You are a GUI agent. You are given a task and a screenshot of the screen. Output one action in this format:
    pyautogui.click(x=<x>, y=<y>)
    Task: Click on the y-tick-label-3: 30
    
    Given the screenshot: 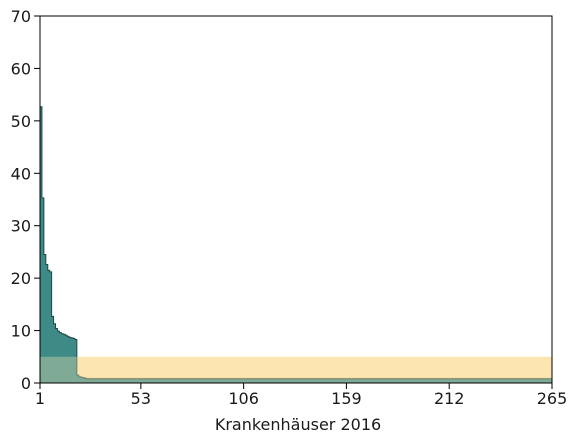 What is the action you would take?
    pyautogui.click(x=21, y=226)
    